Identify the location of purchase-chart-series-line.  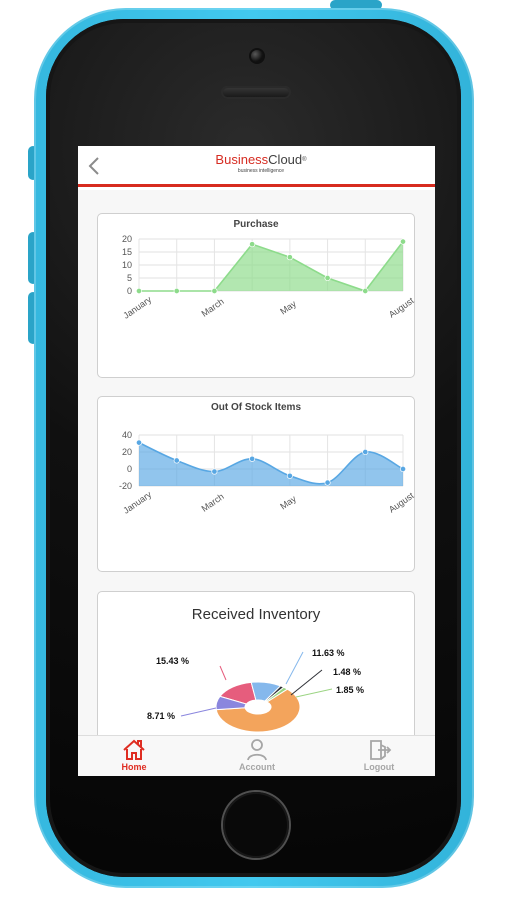
(271, 266).